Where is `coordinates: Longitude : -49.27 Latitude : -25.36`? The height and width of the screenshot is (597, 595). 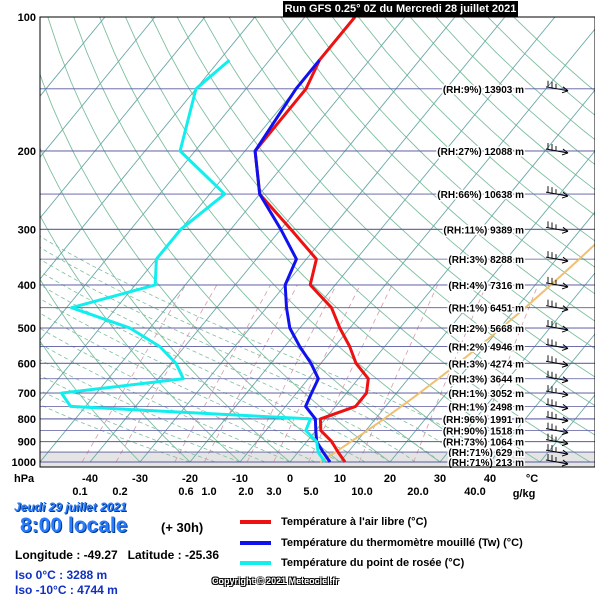
coordinates: Longitude : -49.27 Latitude : -25.36 is located at coordinates (117, 555).